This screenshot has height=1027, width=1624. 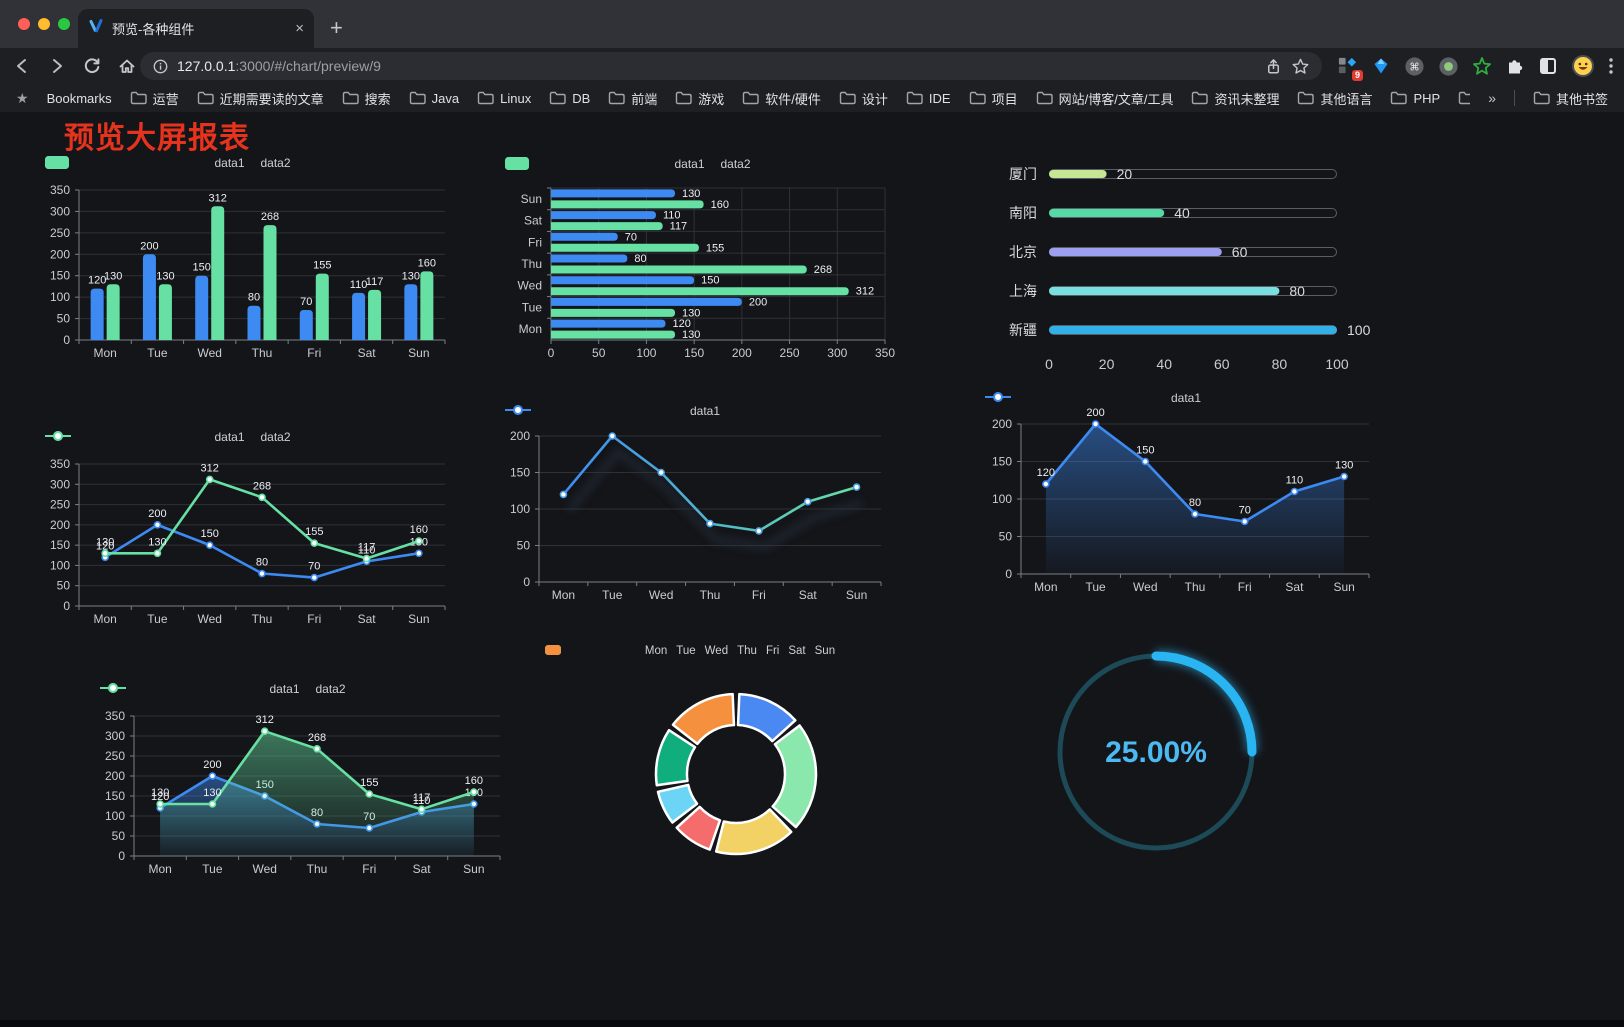 I want to click on bookmark-folder: 设计, so click(x=863, y=98).